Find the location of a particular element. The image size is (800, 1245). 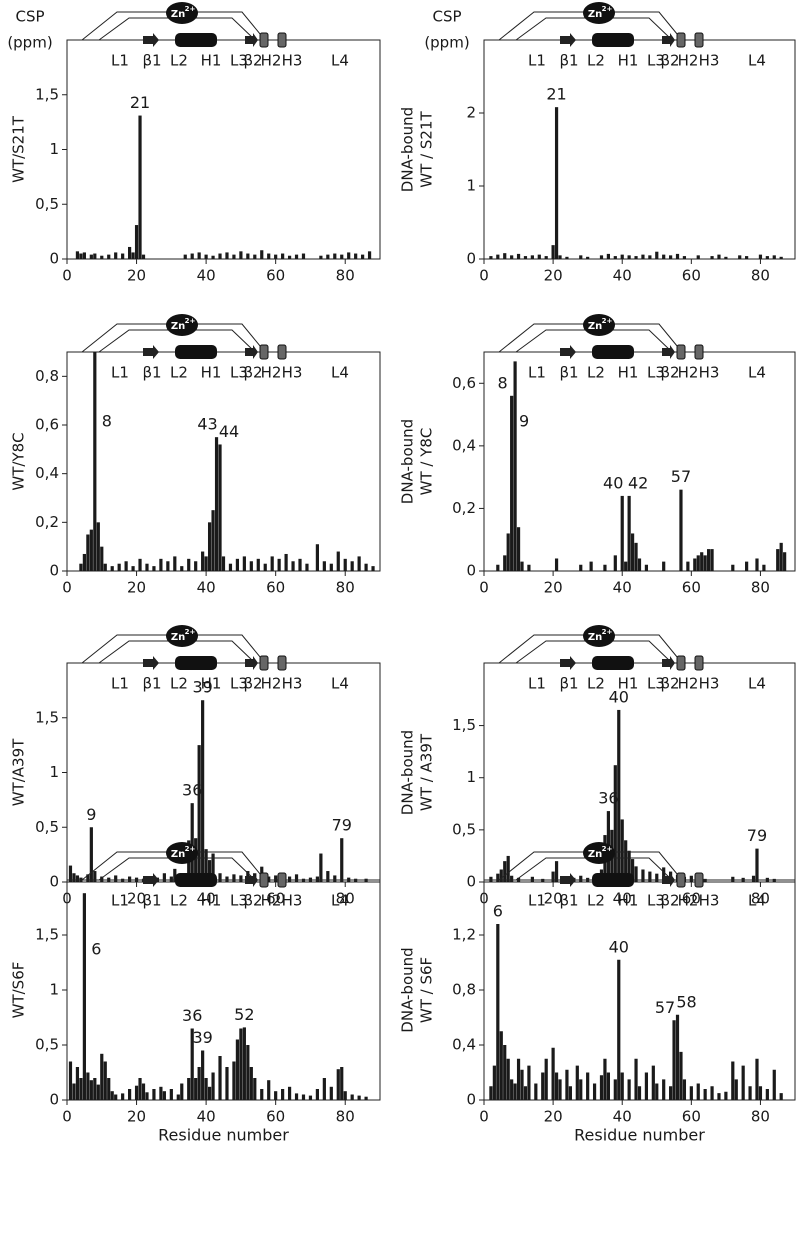

y-axis-label: WT / S6F is located at coordinates (427, 990).